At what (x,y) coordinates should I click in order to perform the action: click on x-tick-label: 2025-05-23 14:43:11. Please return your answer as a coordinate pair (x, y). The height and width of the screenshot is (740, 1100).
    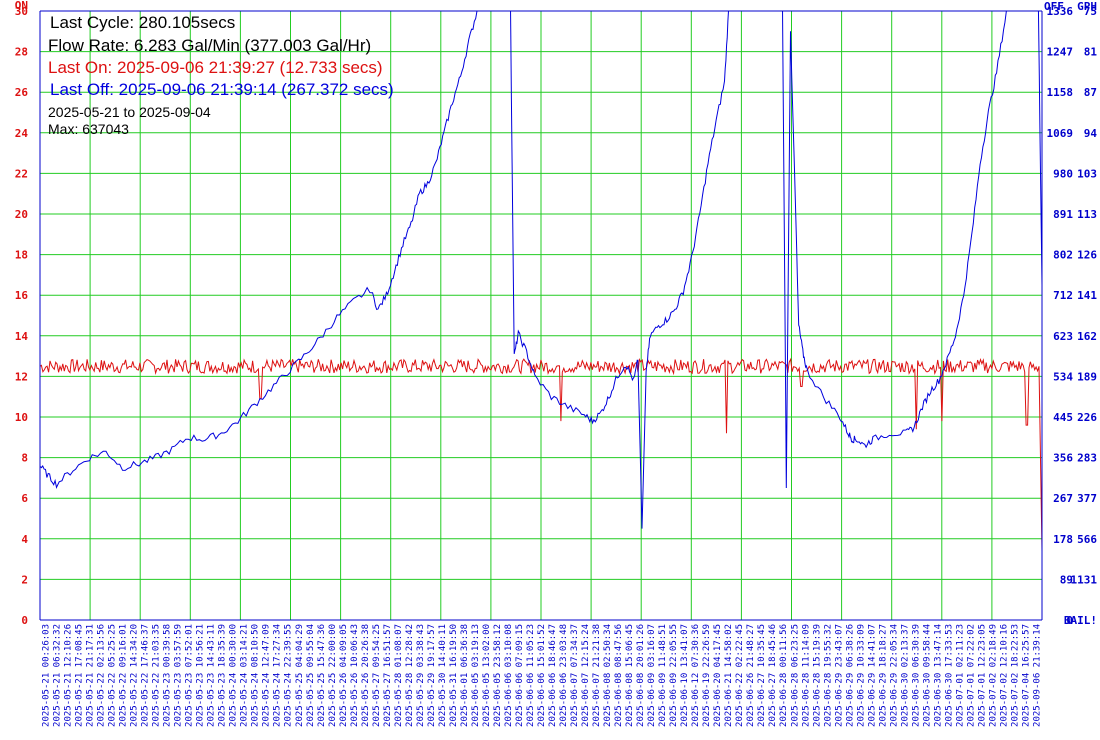
    Looking at the image, I should click on (212, 675).